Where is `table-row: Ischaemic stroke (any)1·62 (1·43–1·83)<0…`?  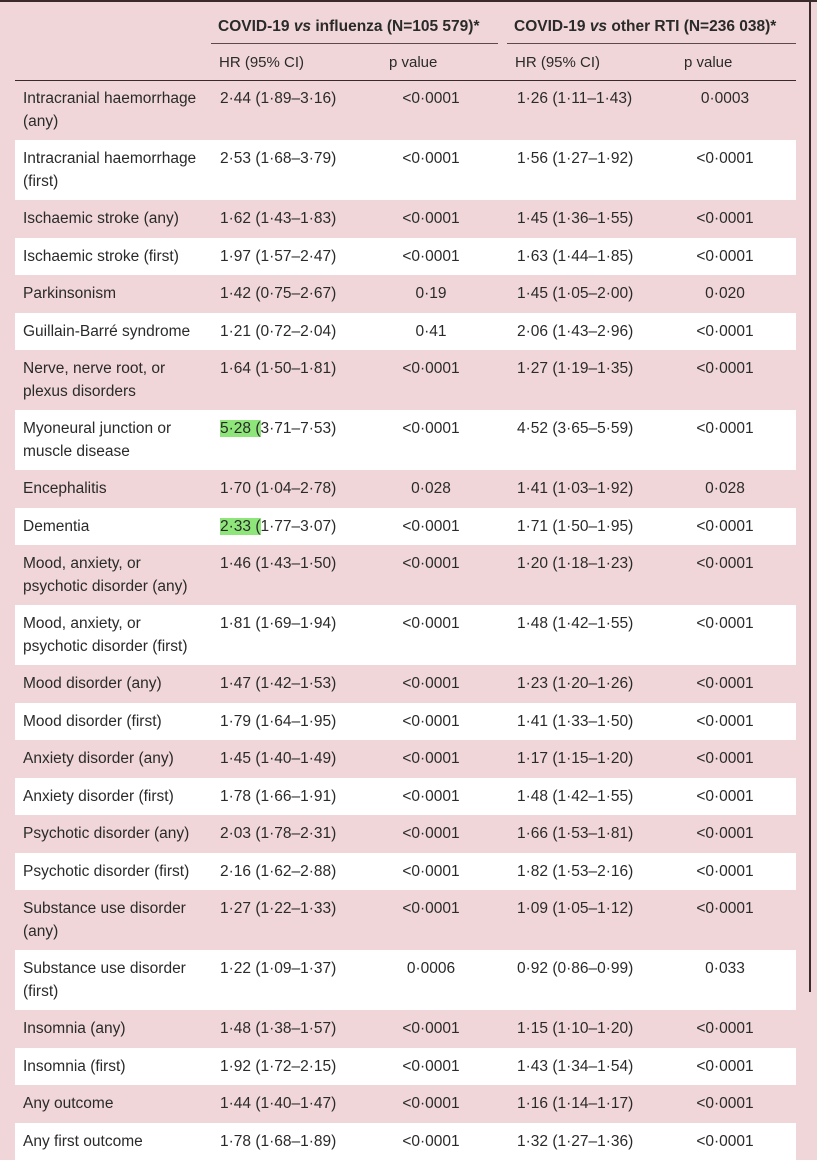
table-row: Ischaemic stroke (any)1·62 (1·43–1·83)<0… is located at coordinates (405, 219).